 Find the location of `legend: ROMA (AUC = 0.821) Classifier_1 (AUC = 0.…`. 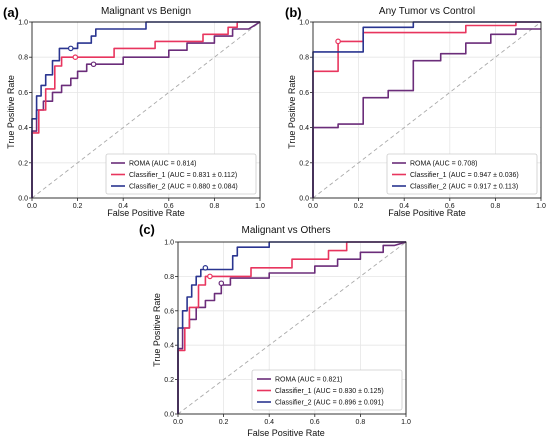

legend: ROMA (AUC = 0.821) Classifier_1 (AUC = 0.… is located at coordinates (327, 390).